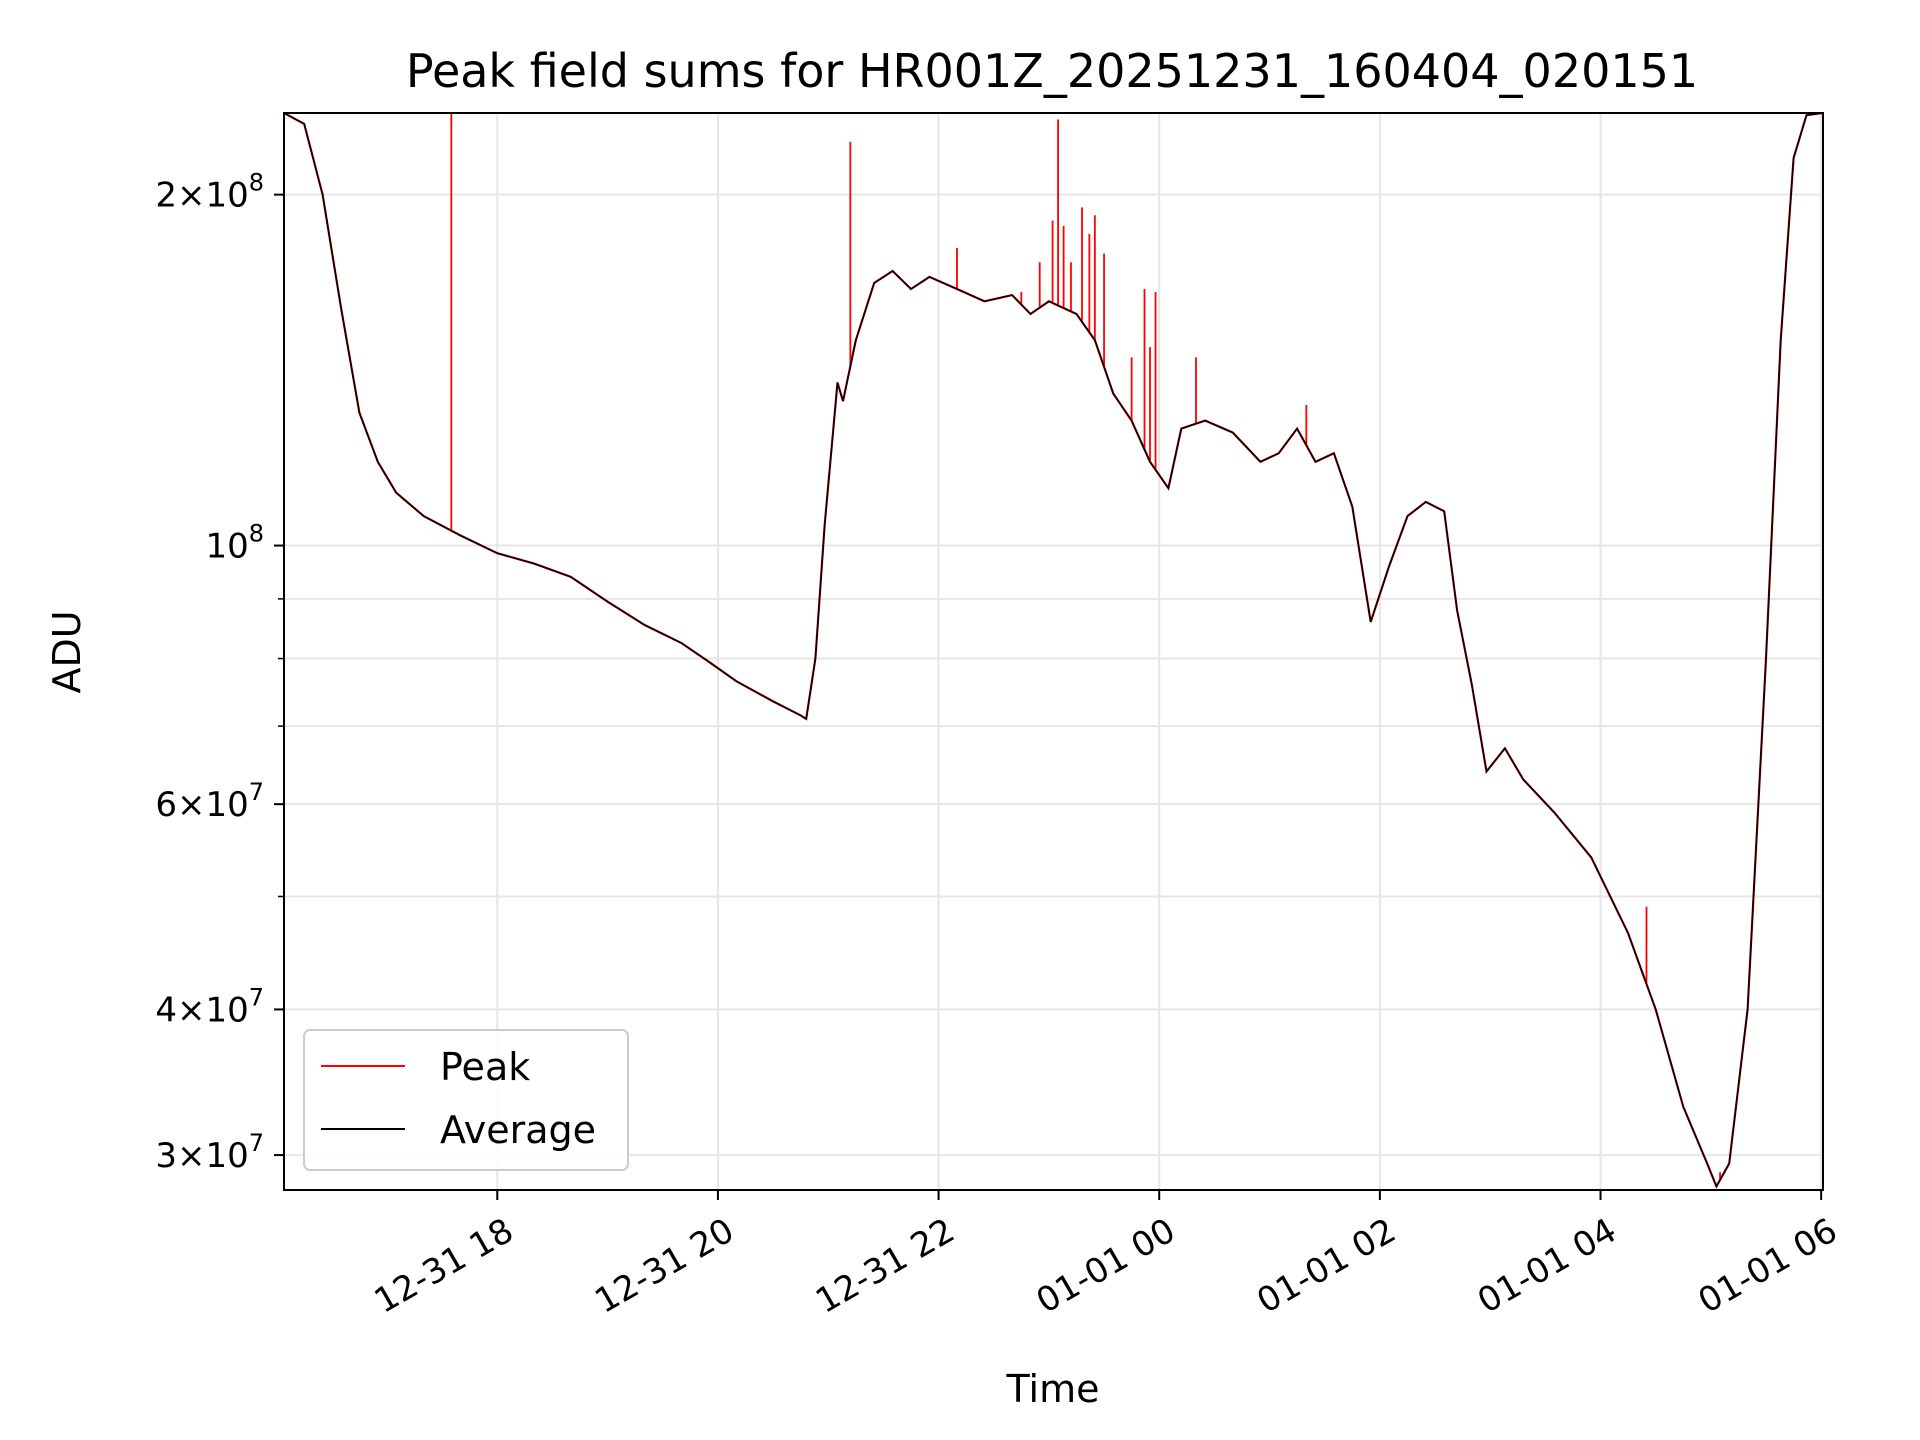 Image resolution: width=1920 pixels, height=1440 pixels. What do you see at coordinates (209, 801) in the screenshot?
I see `y-tick-label: 6×107` at bounding box center [209, 801].